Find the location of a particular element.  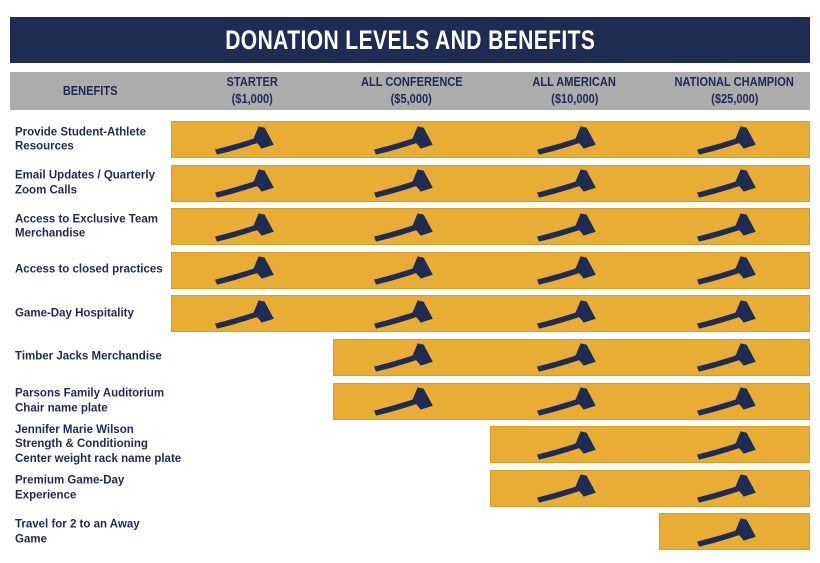

benefit-row: Provide Student-Athlete Resources is located at coordinates (410, 139).